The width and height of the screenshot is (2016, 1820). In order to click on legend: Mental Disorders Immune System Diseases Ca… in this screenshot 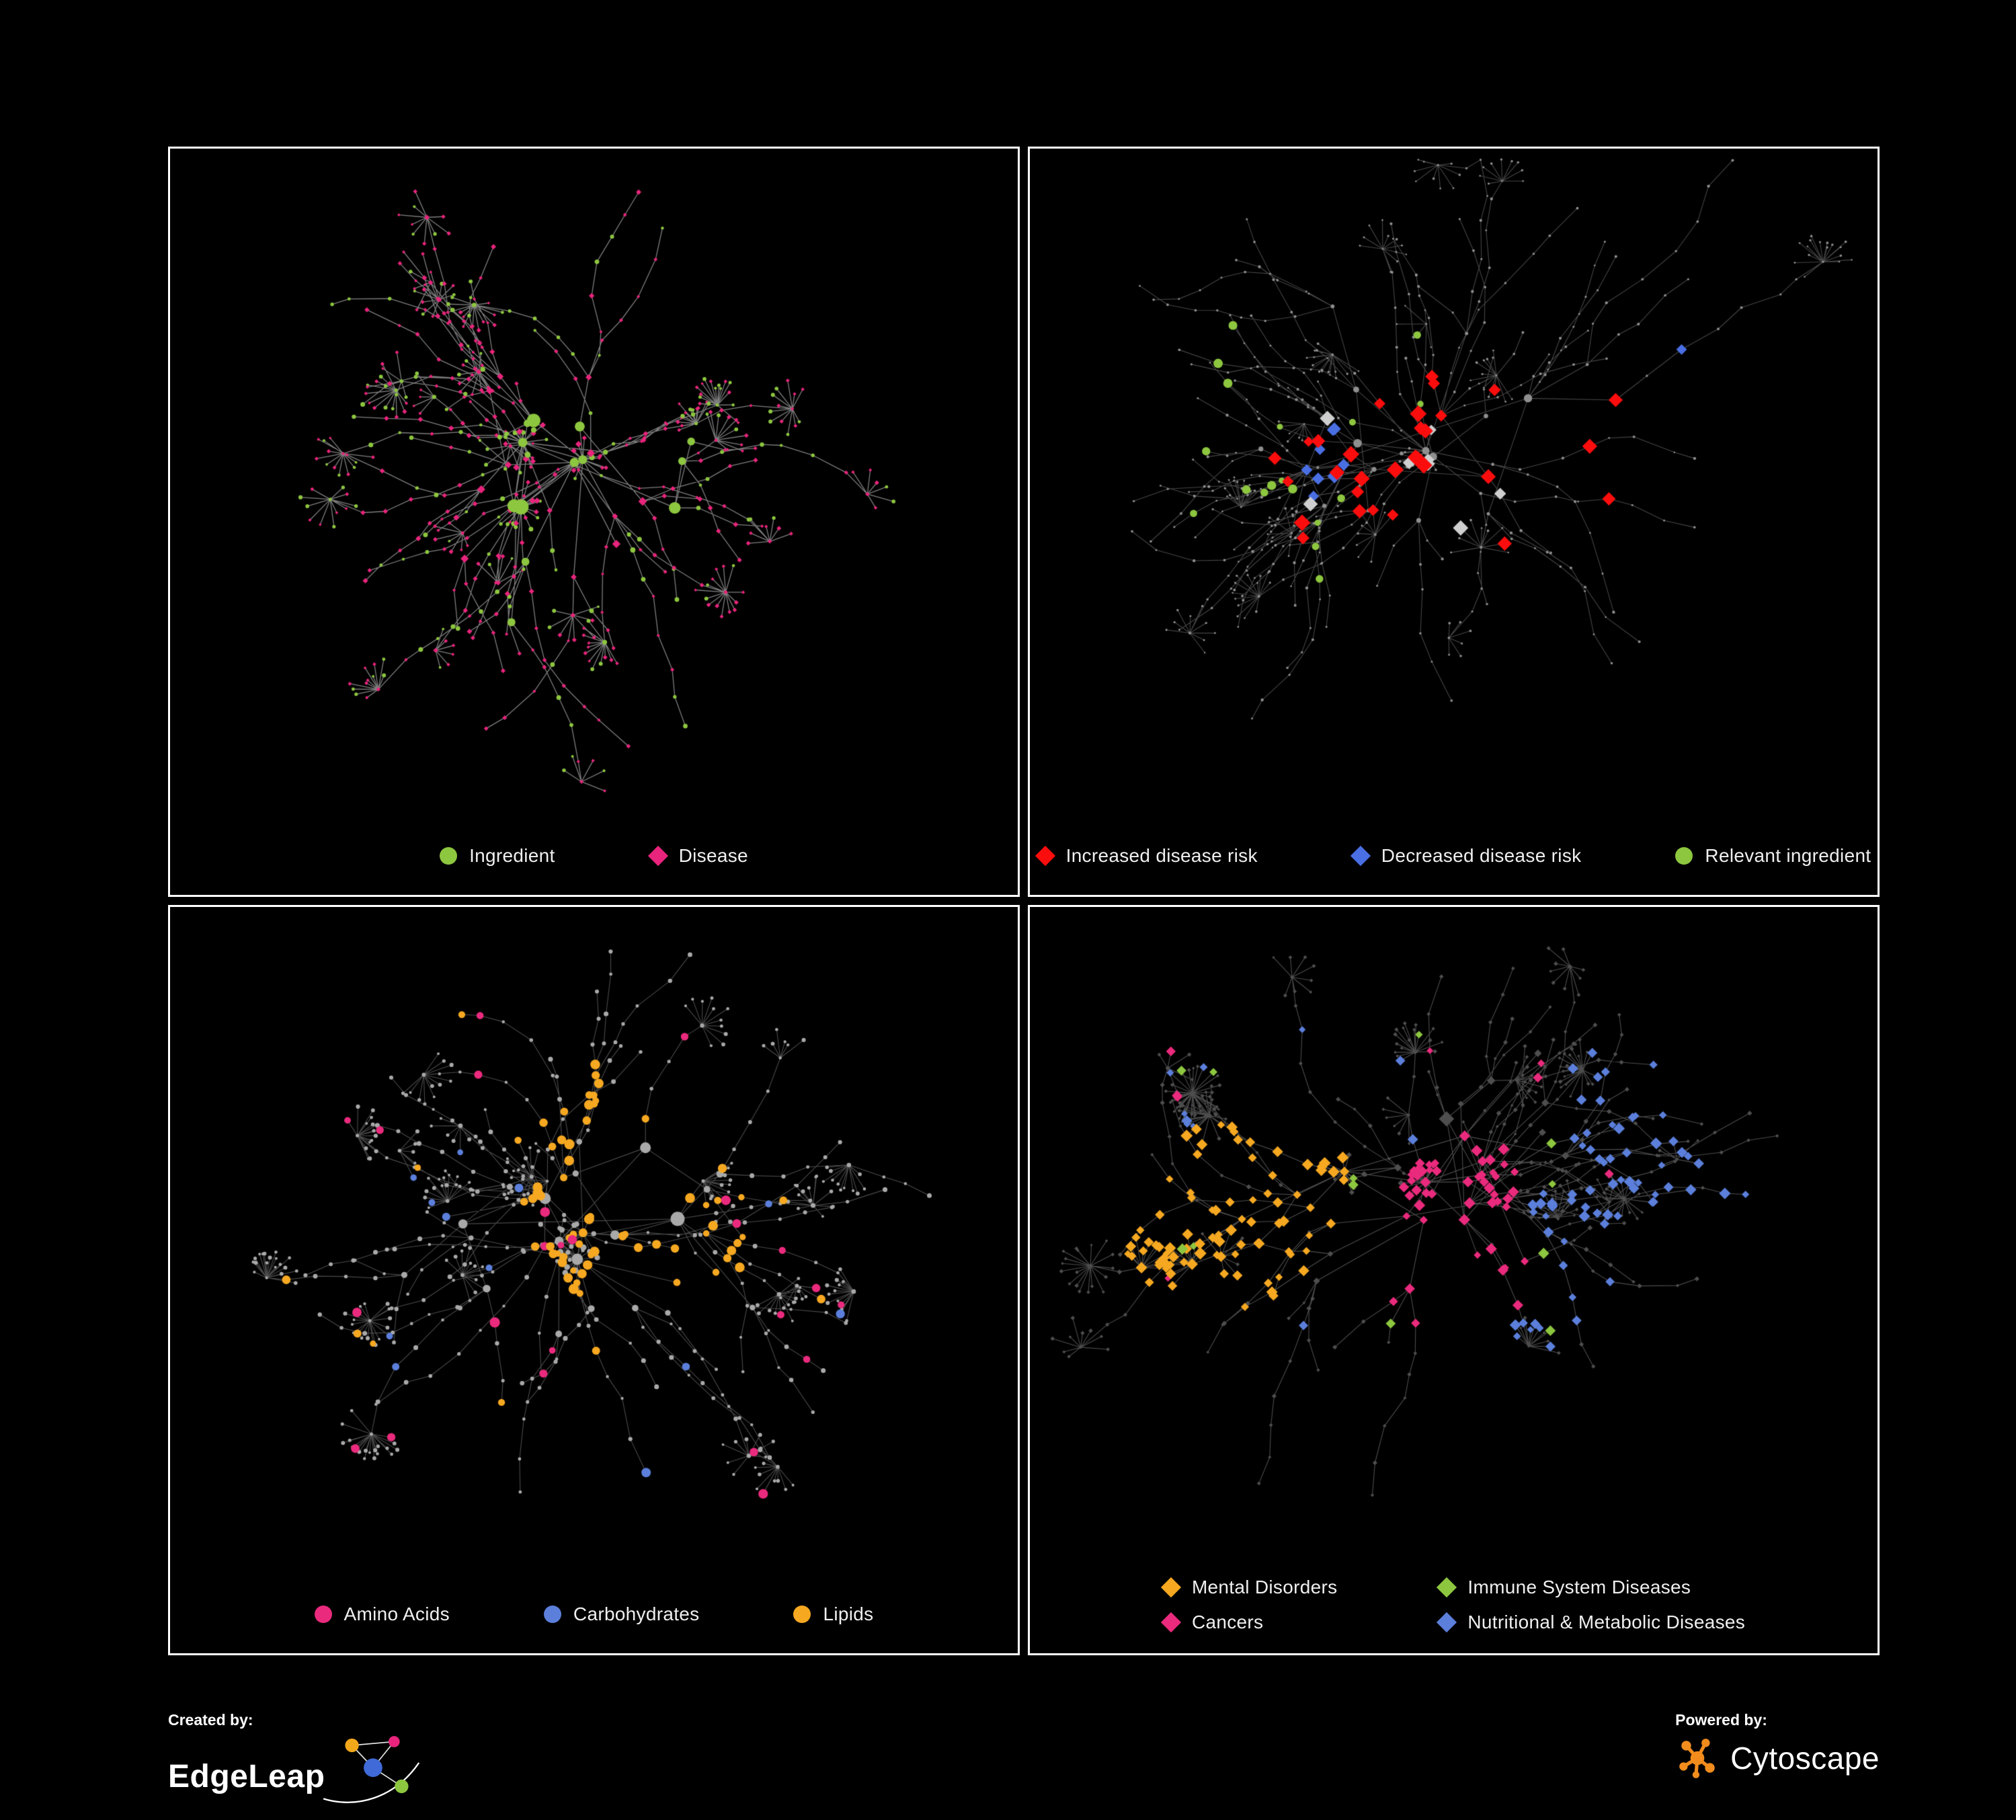, I will do `click(1454, 1605)`.